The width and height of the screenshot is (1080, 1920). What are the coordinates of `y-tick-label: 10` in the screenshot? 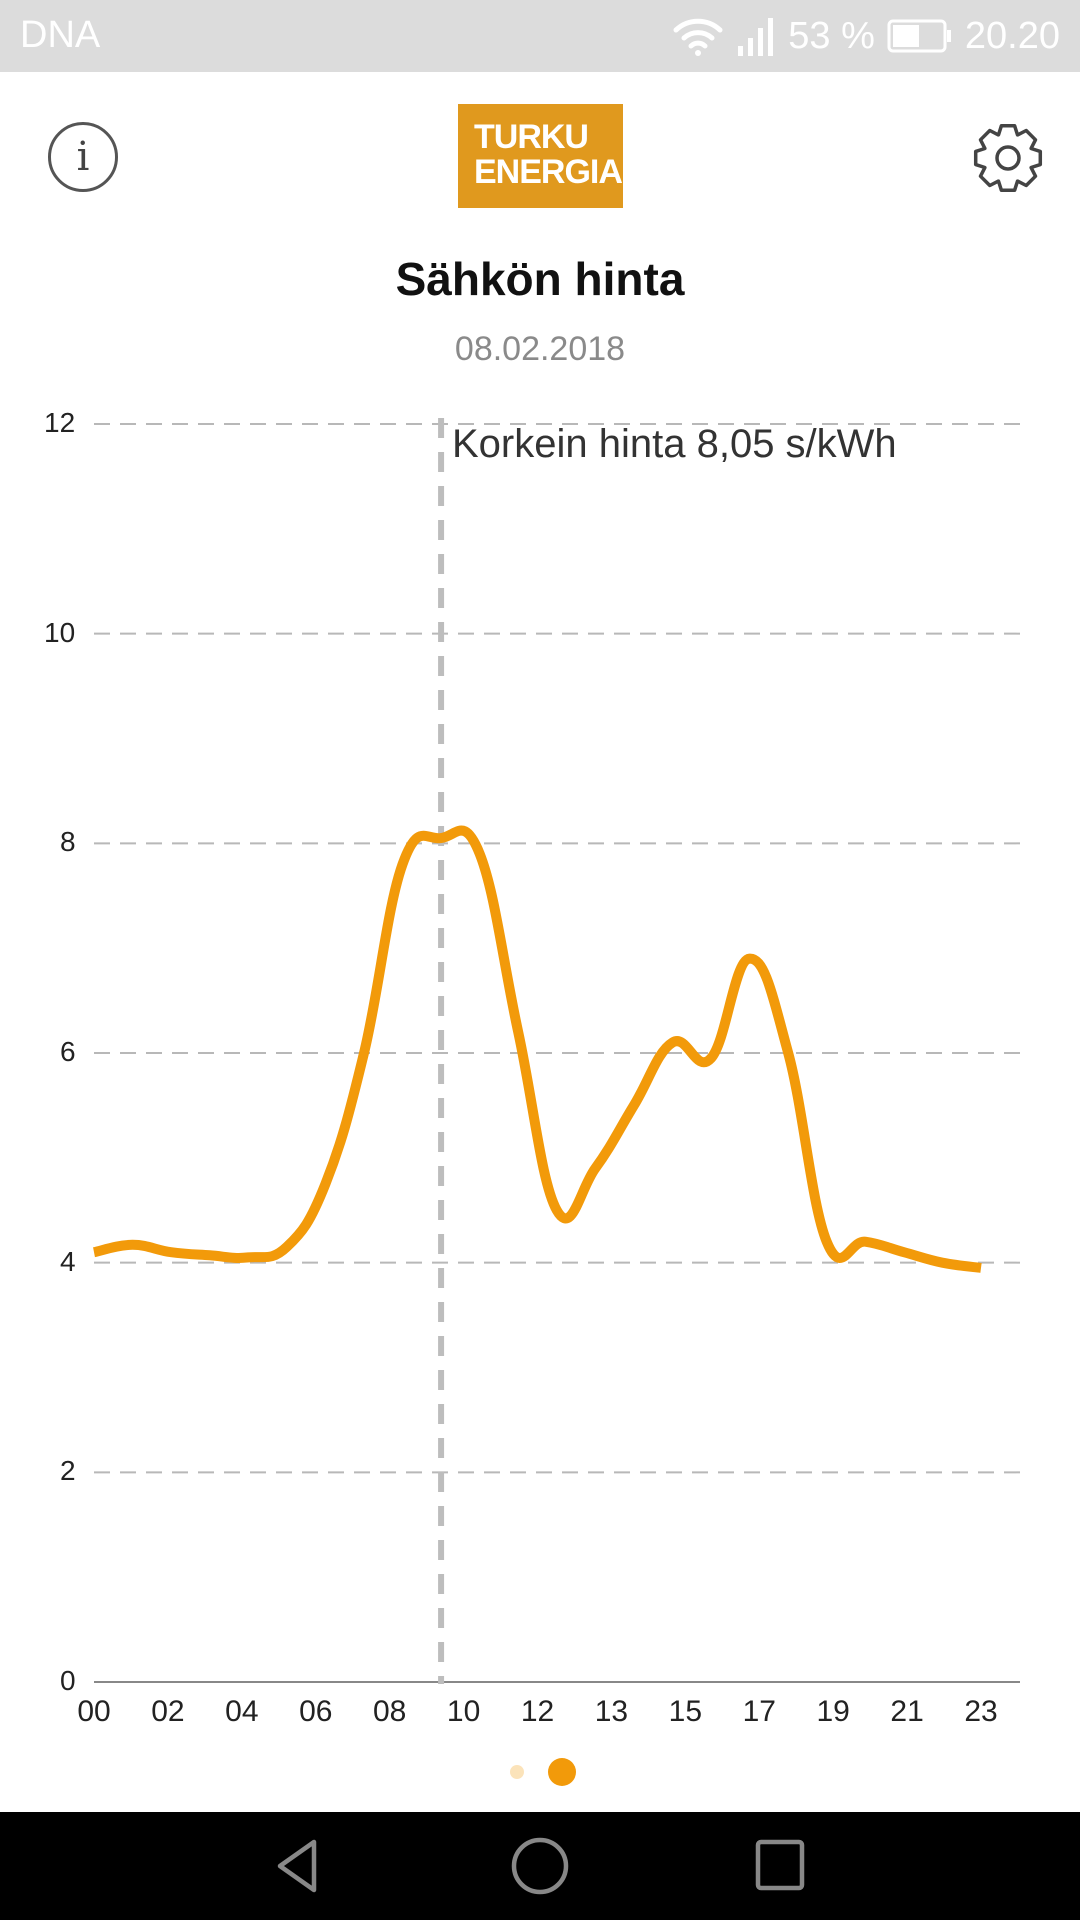 It's located at (60, 632).